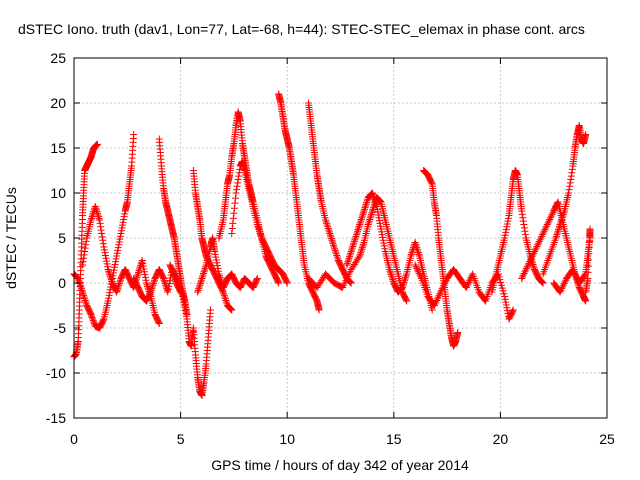 Image resolution: width=640 pixels, height=480 pixels. I want to click on y-axis-label: dSTEC / TECUs, so click(11, 238).